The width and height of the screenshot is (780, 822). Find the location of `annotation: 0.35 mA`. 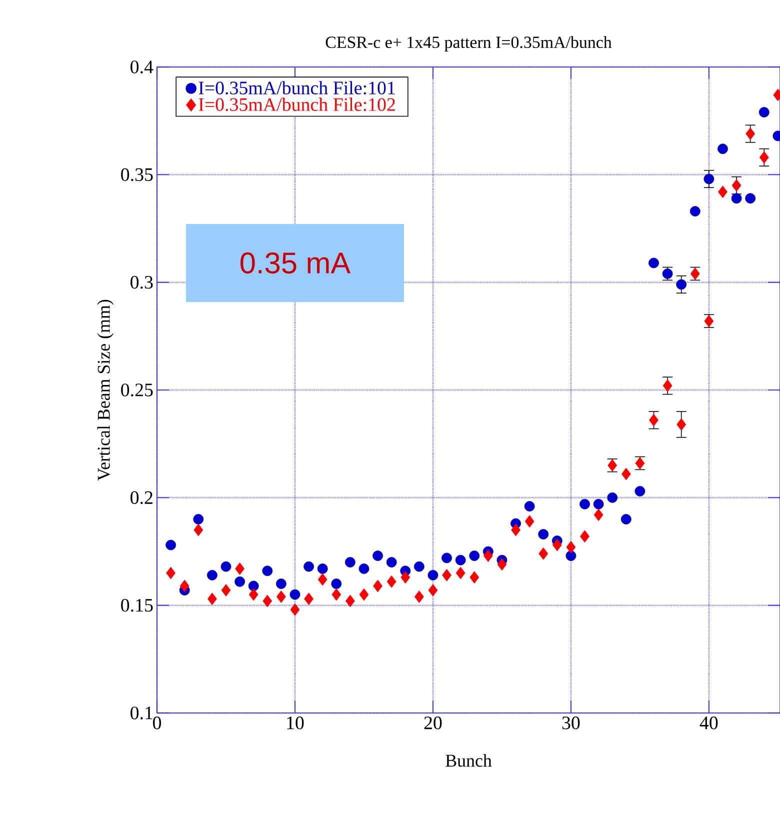

annotation: 0.35 mA is located at coordinates (295, 263).